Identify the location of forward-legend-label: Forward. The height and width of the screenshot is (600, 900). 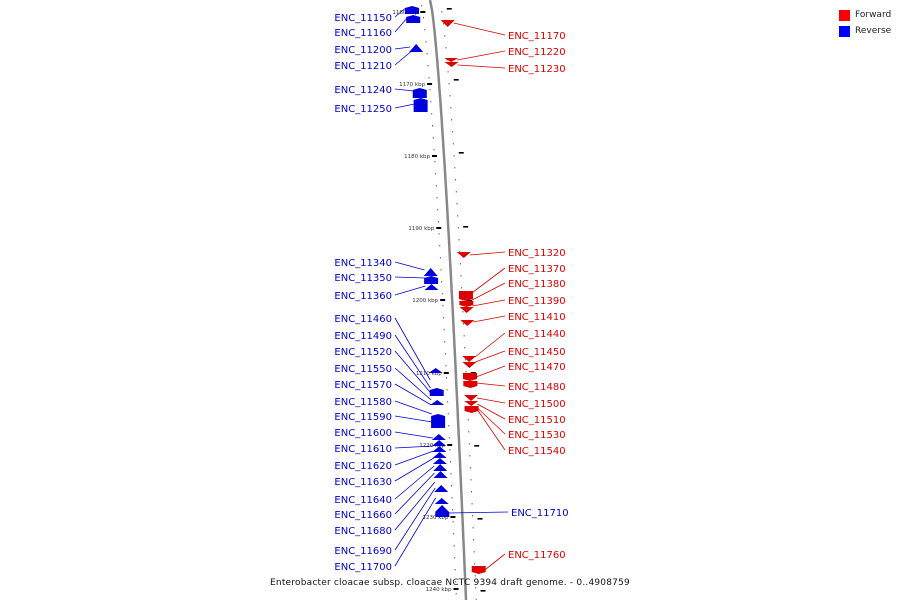
(873, 15).